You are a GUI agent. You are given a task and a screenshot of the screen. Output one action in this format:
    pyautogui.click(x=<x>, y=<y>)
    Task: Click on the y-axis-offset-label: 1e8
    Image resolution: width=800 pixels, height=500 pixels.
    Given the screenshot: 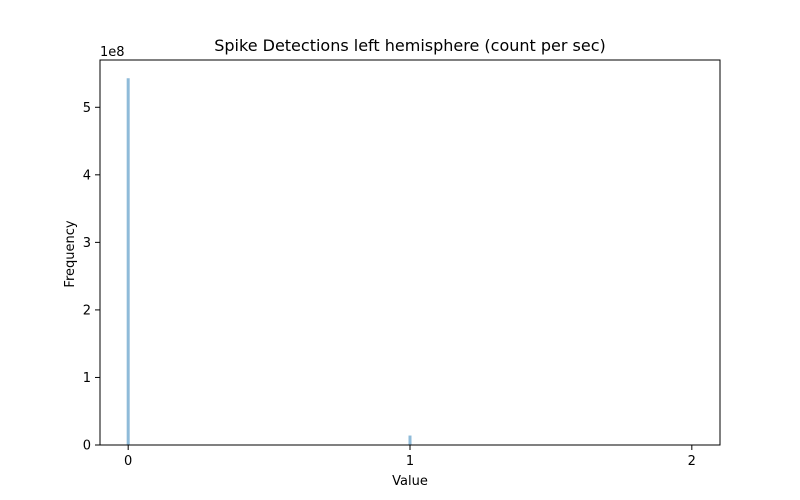 What is the action you would take?
    pyautogui.click(x=112, y=52)
    